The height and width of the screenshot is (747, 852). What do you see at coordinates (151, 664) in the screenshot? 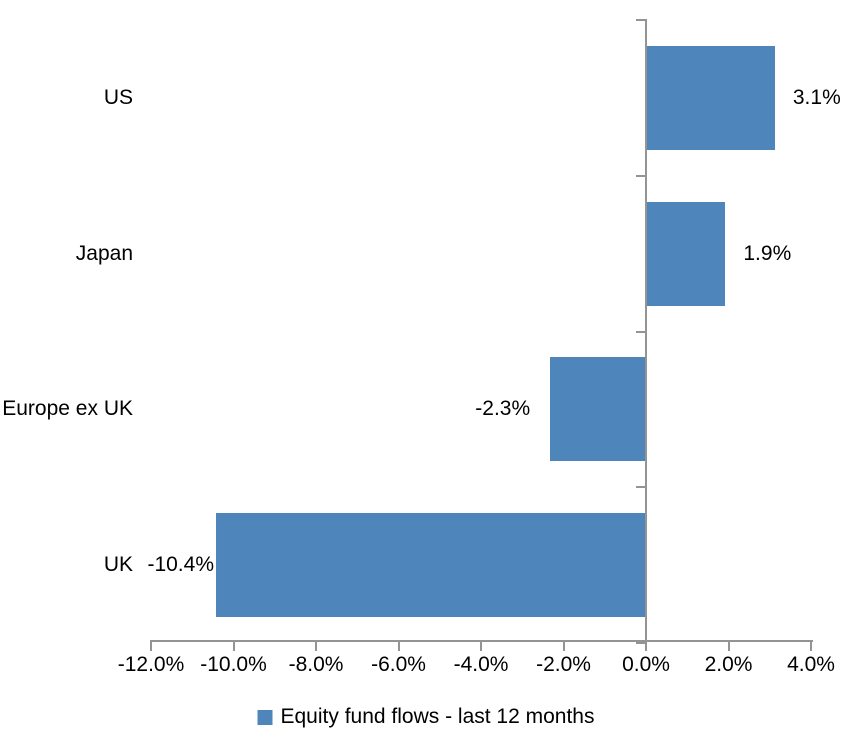
I see `x-axis-tick-label: -12.0%` at bounding box center [151, 664].